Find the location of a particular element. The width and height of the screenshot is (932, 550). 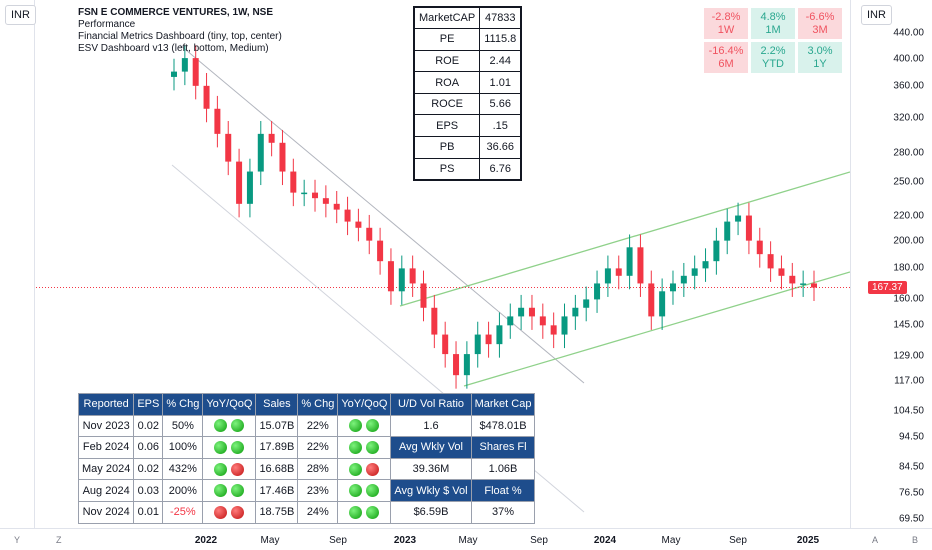

metric-label: MarketCAP is located at coordinates (447, 18).